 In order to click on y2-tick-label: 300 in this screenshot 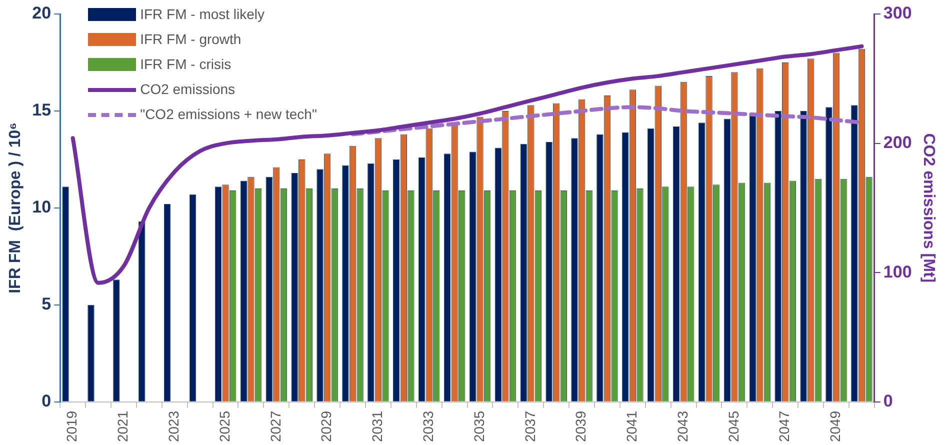, I will do `click(897, 13)`.